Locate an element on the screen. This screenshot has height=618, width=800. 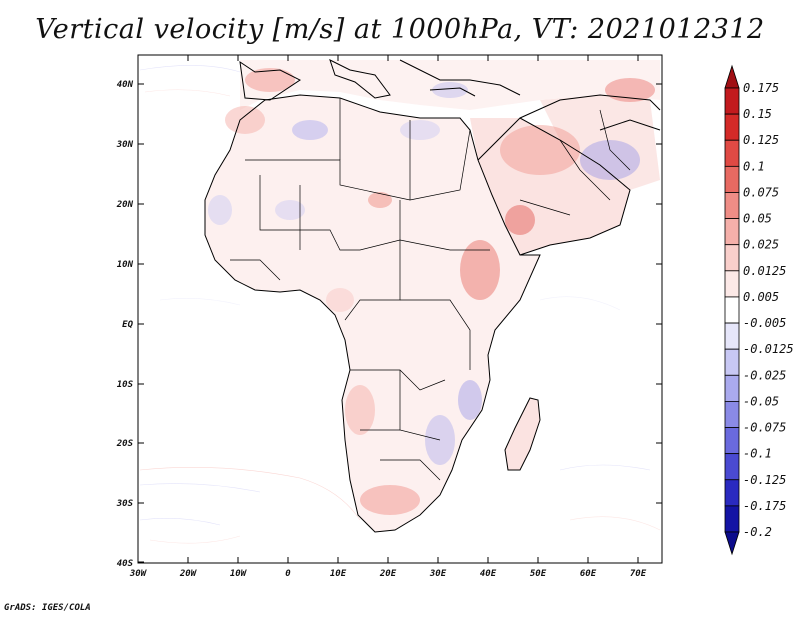
colorbar-bottom-arrow is located at coordinates (732, 543).